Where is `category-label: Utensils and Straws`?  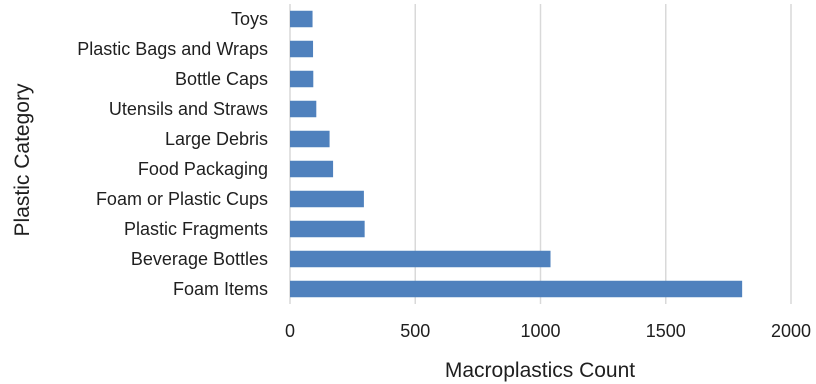
category-label: Utensils and Straws is located at coordinates (188, 109).